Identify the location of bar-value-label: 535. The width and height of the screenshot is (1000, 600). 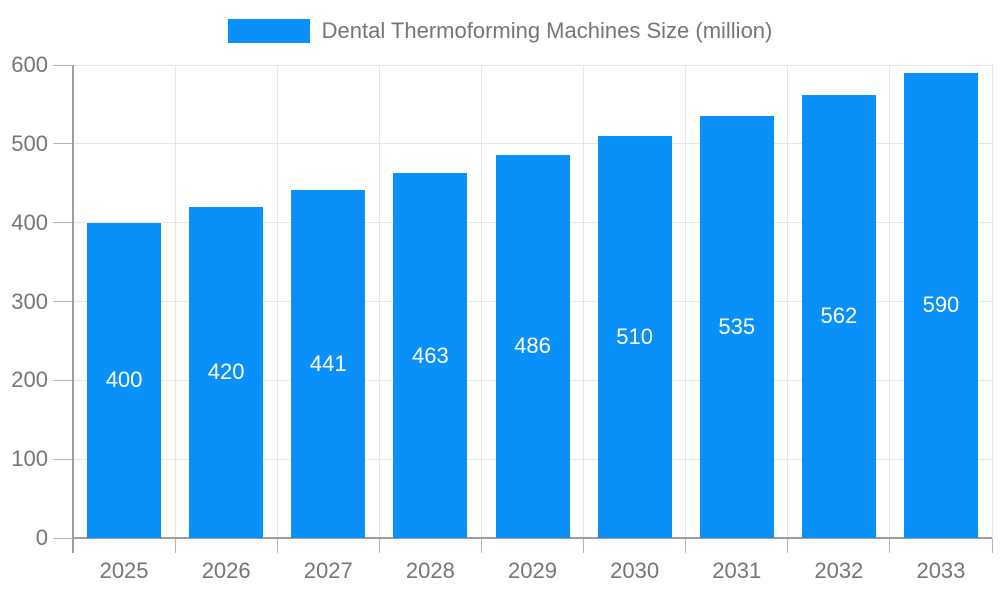
(737, 327).